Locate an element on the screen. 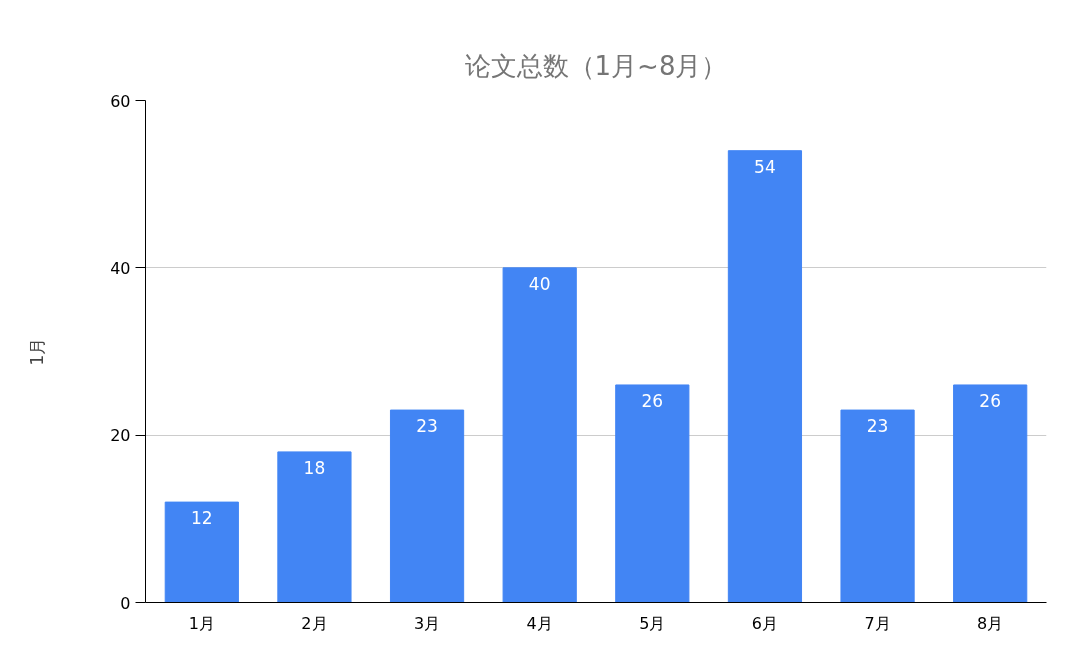  y-tick-label: 0 is located at coordinates (125, 603).